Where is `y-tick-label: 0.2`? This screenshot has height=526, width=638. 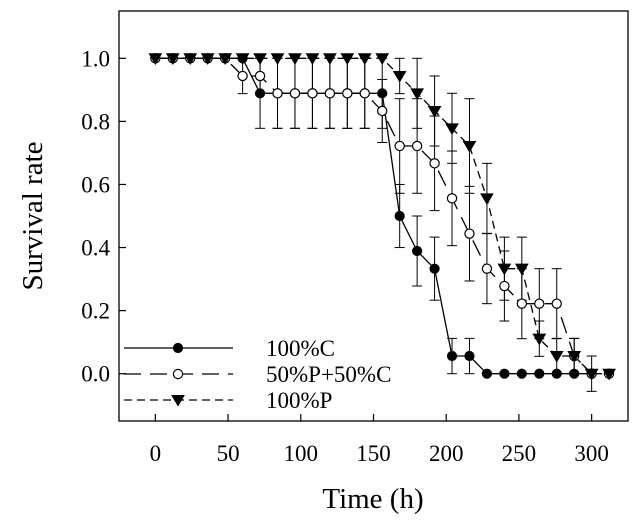 y-tick-label: 0.2 is located at coordinates (95, 311).